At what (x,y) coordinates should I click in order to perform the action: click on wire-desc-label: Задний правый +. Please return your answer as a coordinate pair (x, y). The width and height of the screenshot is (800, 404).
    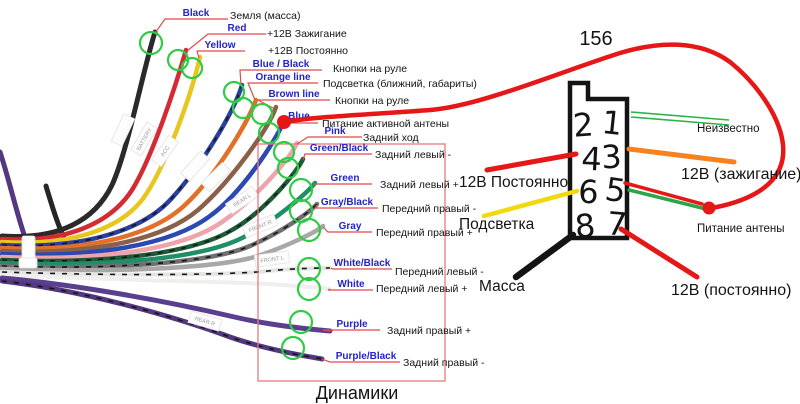
    Looking at the image, I should click on (429, 331).